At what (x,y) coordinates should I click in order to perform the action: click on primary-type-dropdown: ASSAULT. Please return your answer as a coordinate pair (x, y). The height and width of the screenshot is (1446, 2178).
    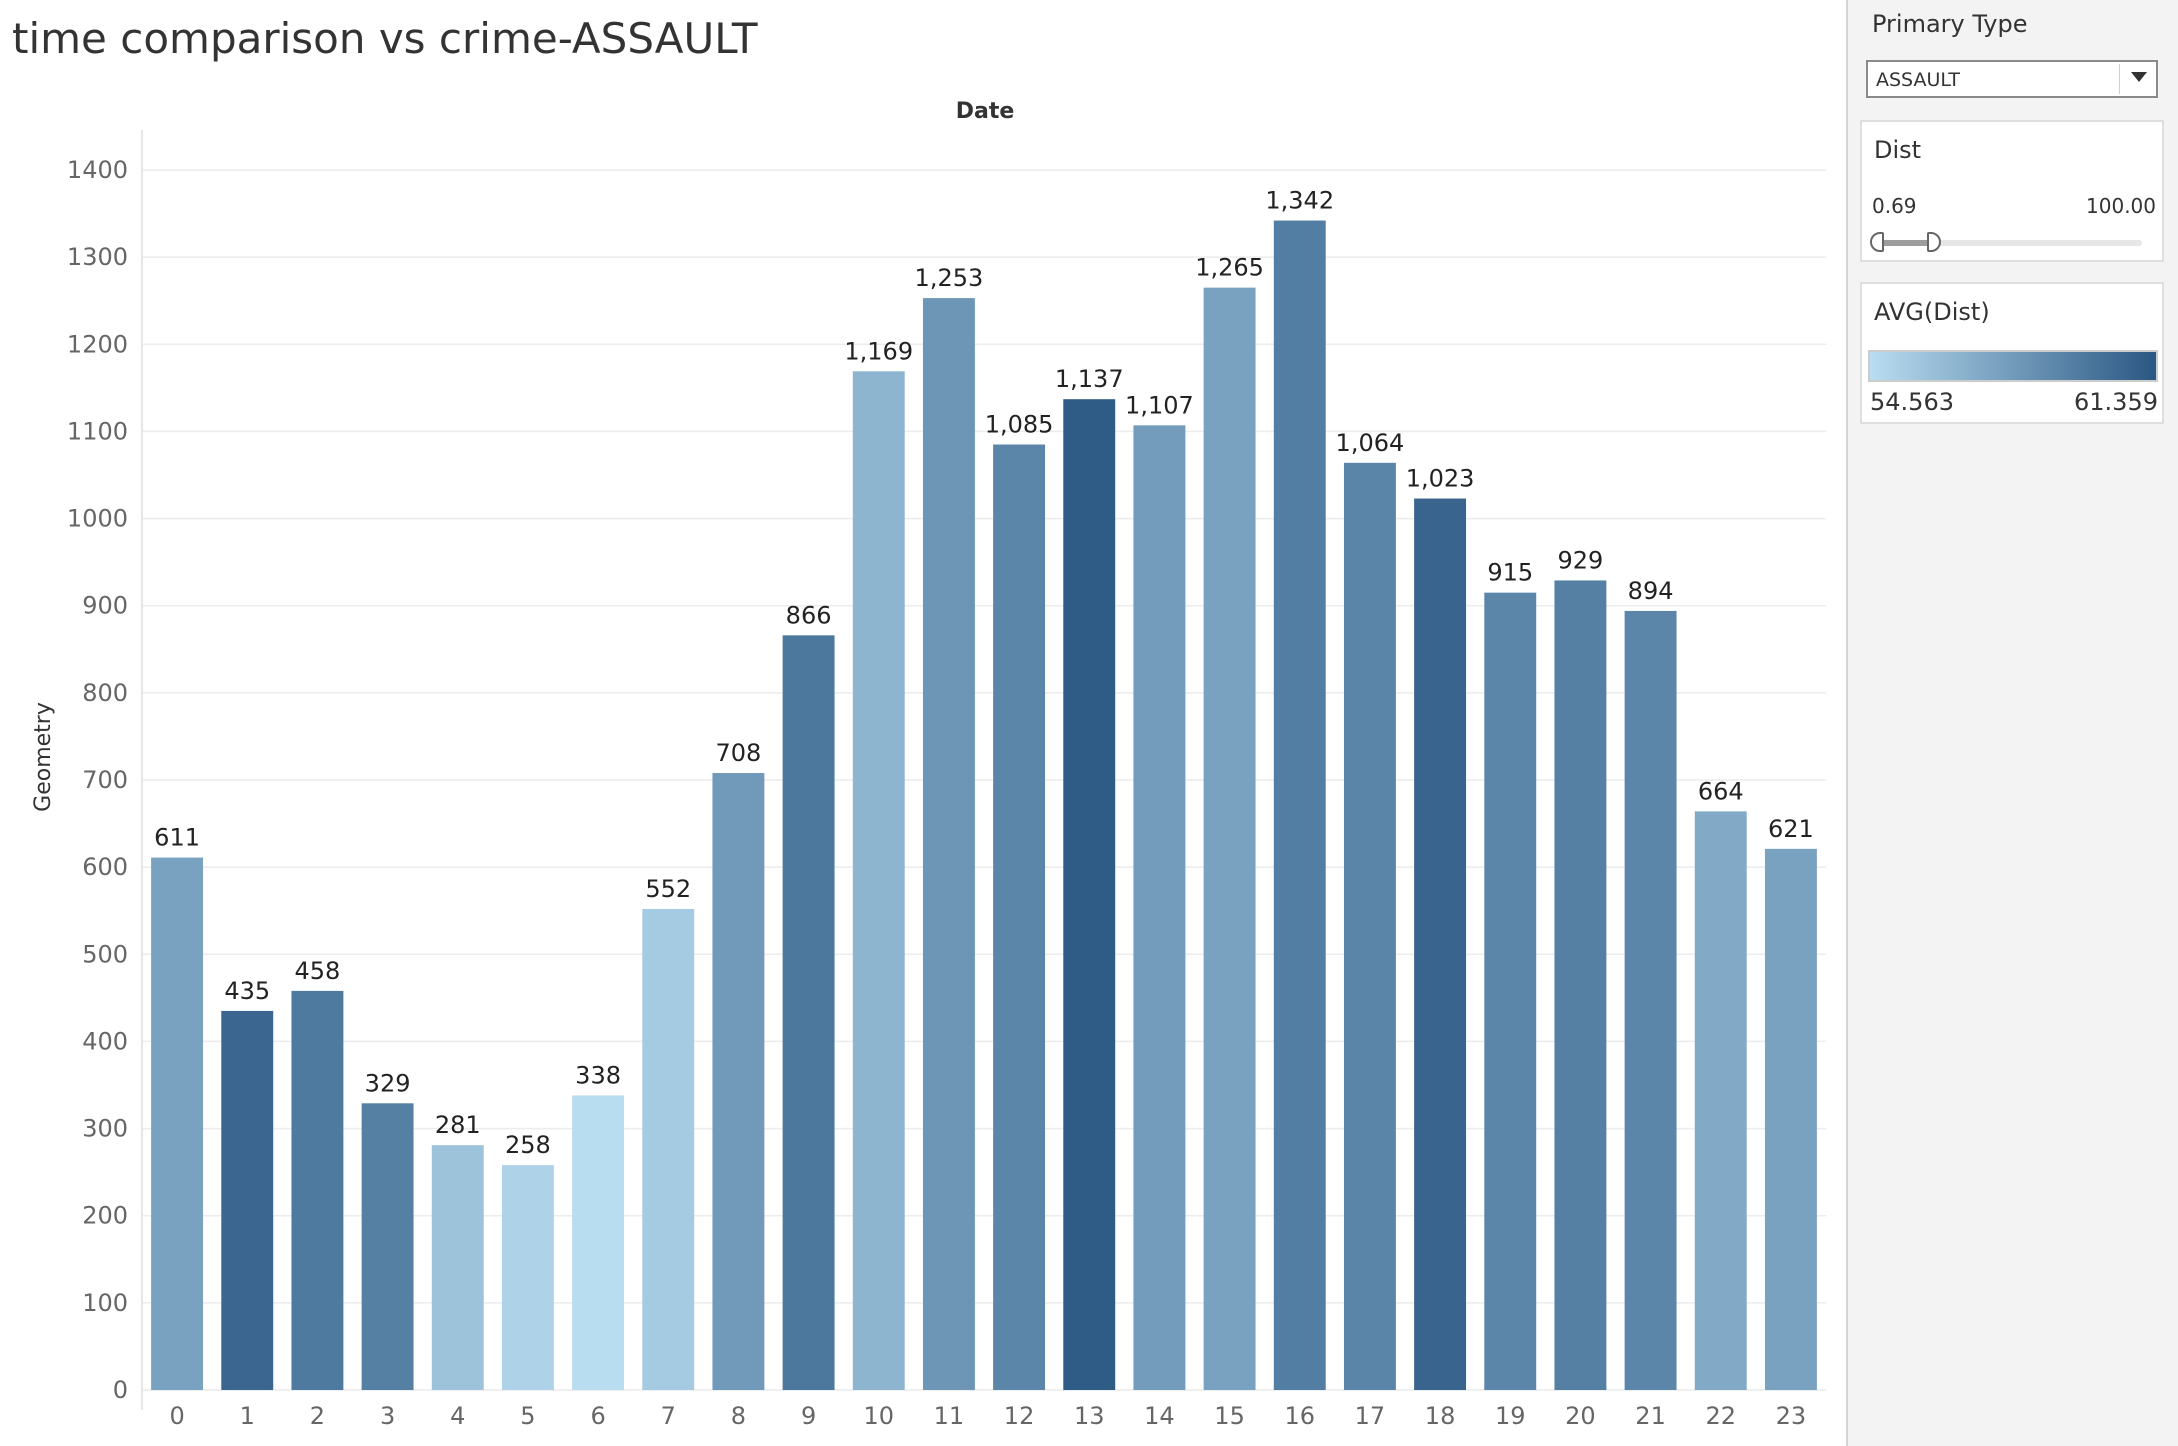
    Looking at the image, I should click on (2012, 79).